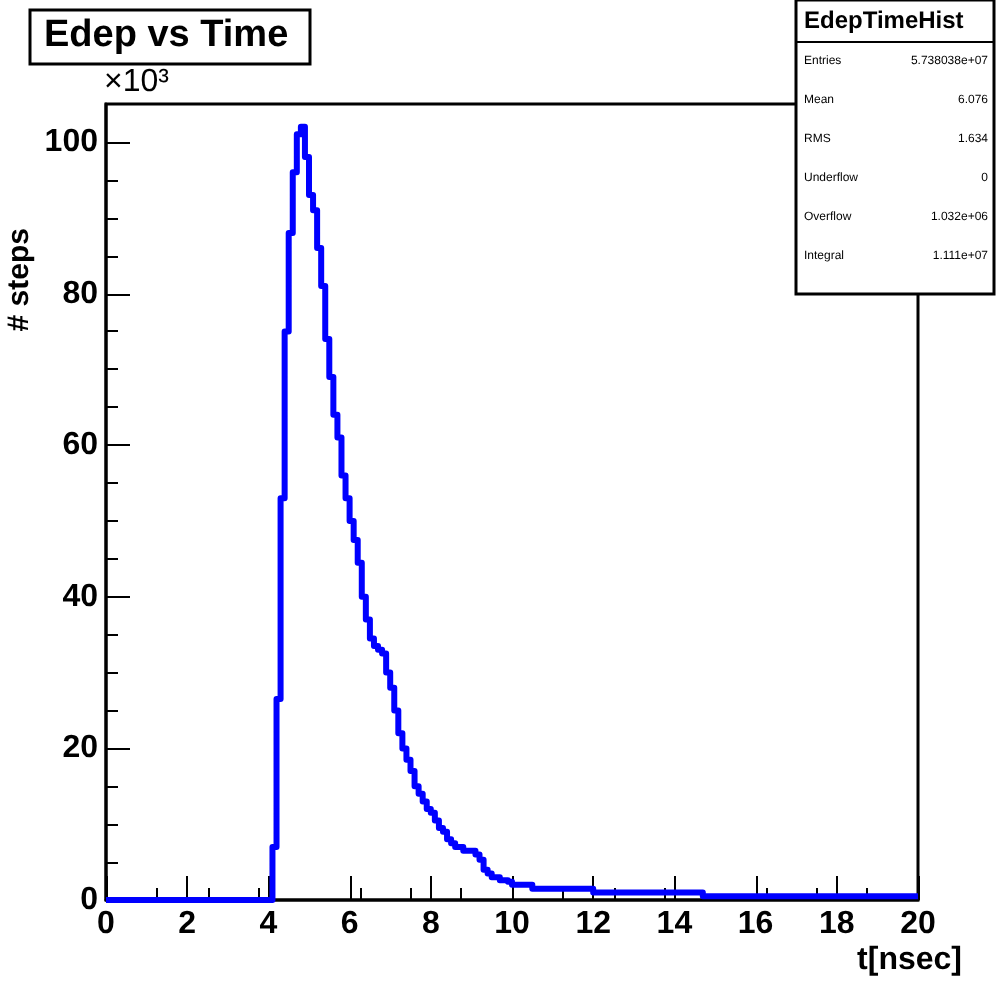 This screenshot has height=984, width=996. What do you see at coordinates (430, 924) in the screenshot?
I see `x-tick-label: 8` at bounding box center [430, 924].